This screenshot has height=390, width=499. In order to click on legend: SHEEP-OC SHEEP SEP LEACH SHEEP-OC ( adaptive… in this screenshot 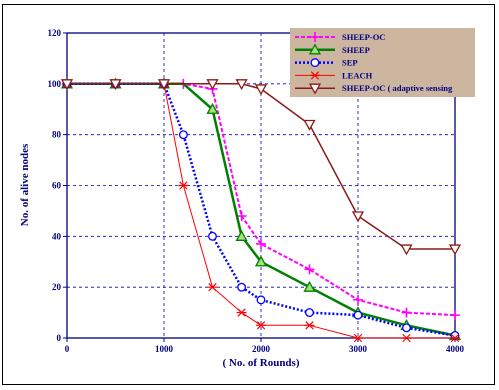, I will do `click(382, 62)`.